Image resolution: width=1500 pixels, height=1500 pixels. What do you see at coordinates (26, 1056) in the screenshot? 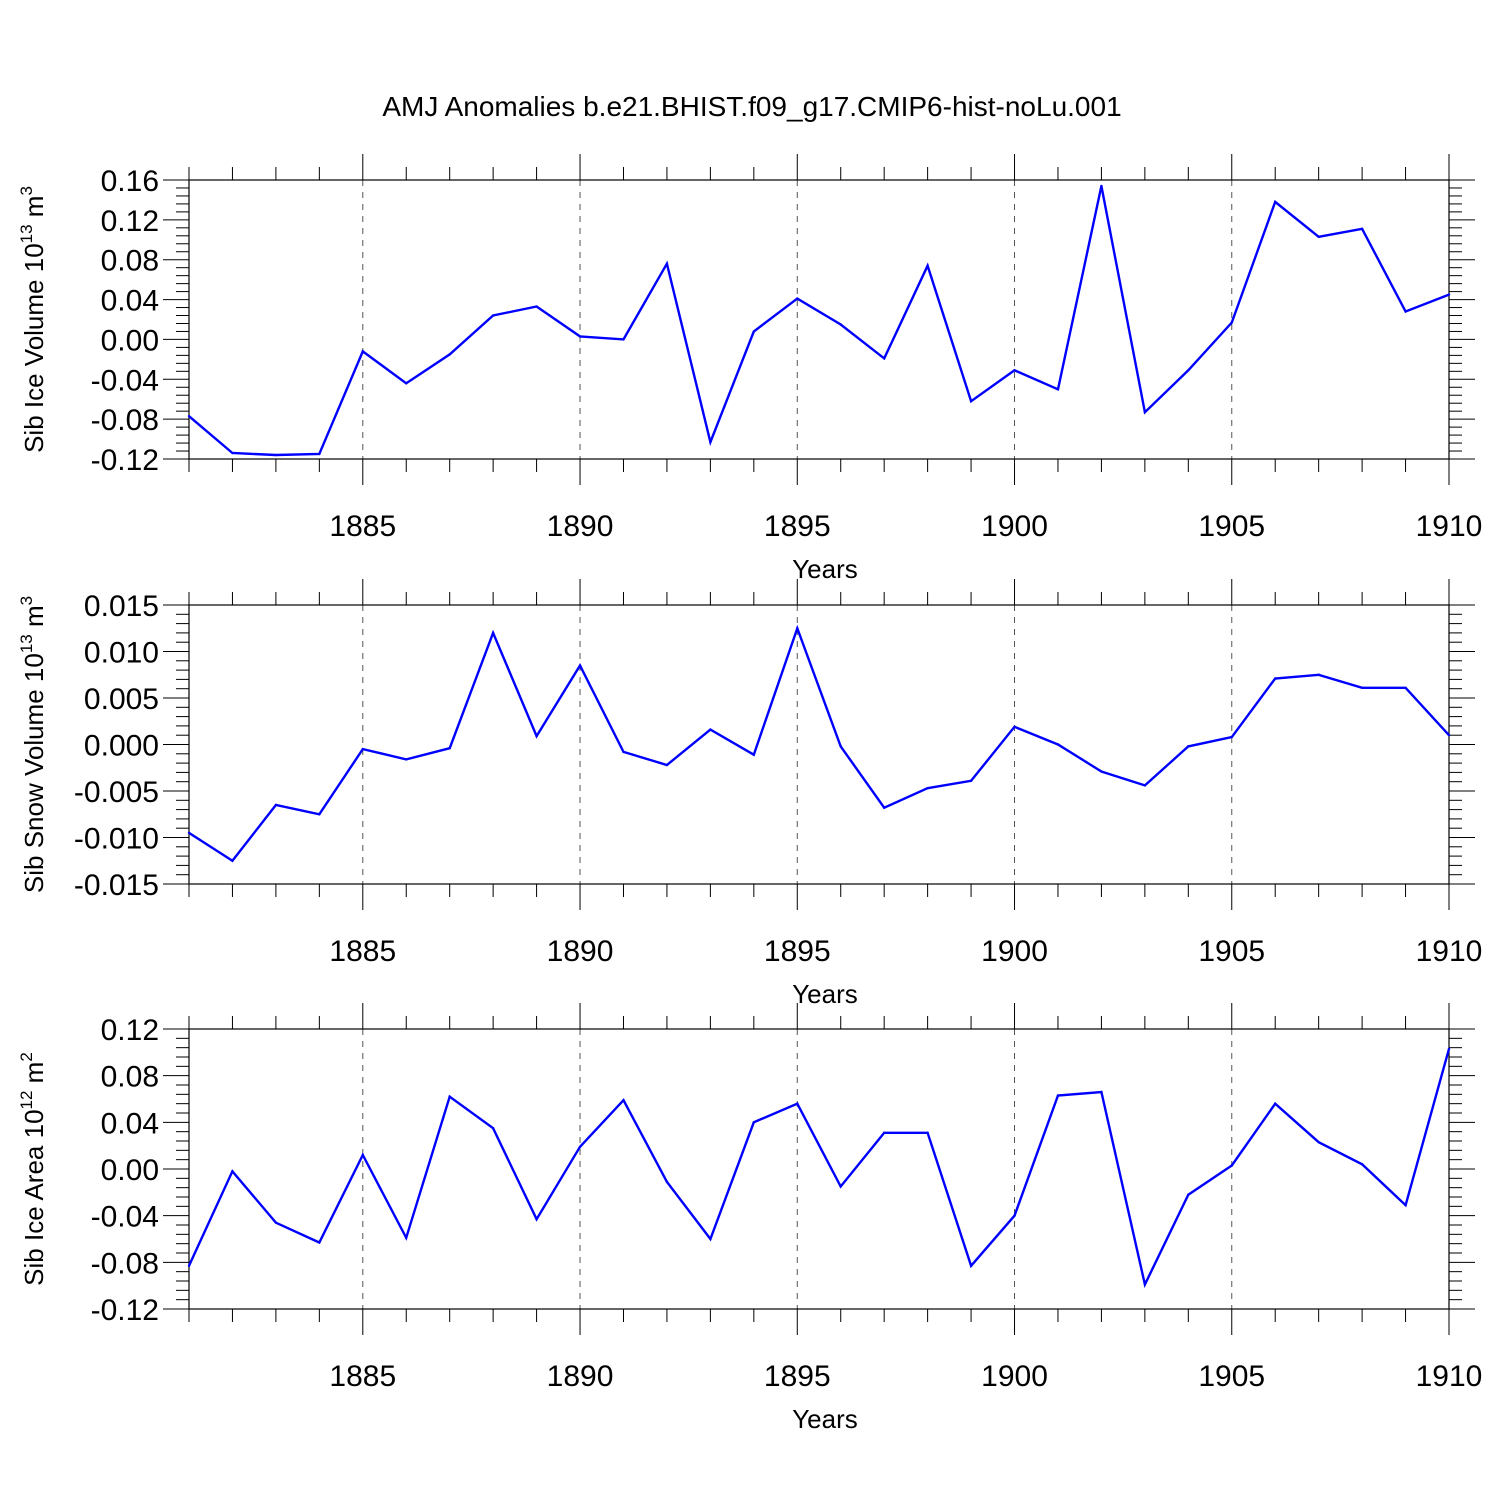
I see `y-axis-label-exponent: 2` at bounding box center [26, 1056].